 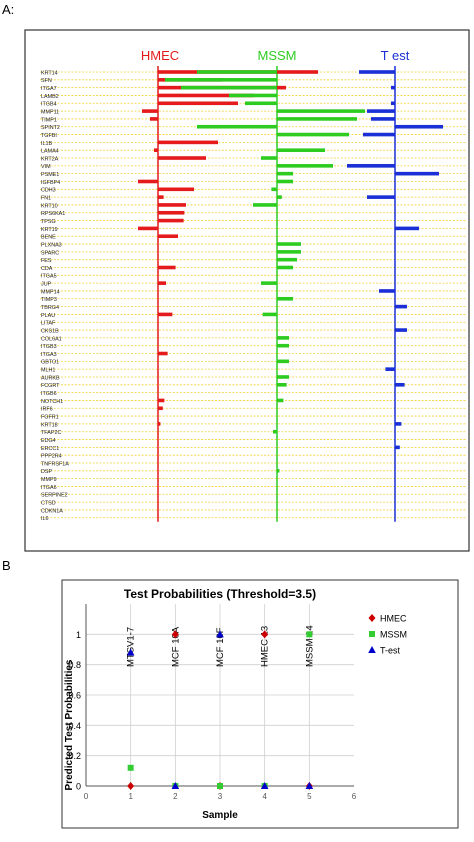 I want to click on gene-label: TFAP2C, so click(x=51, y=433).